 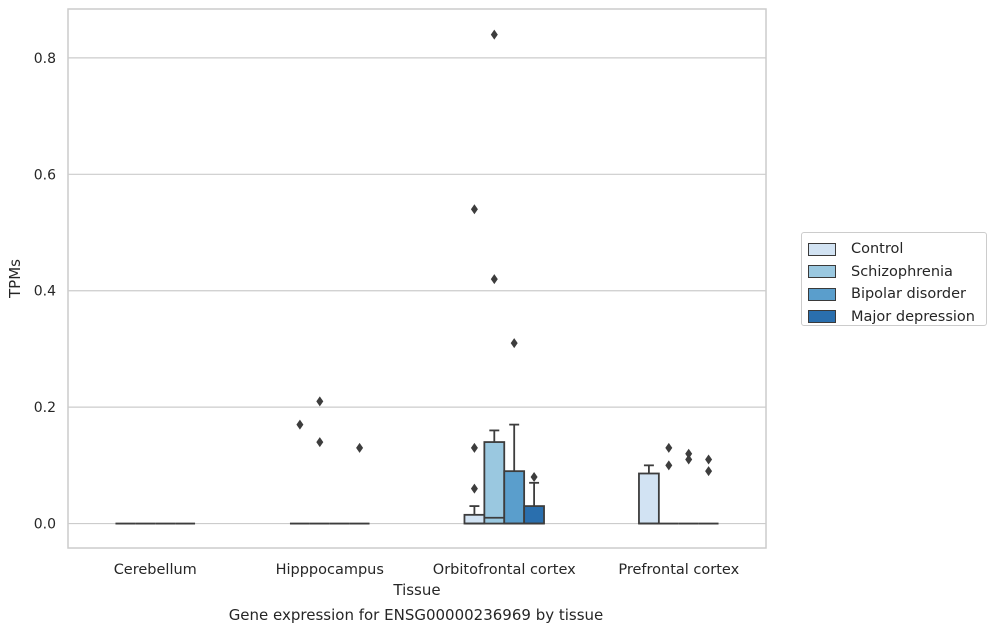 I want to click on y-tick-label: 0.0, so click(x=45, y=525).